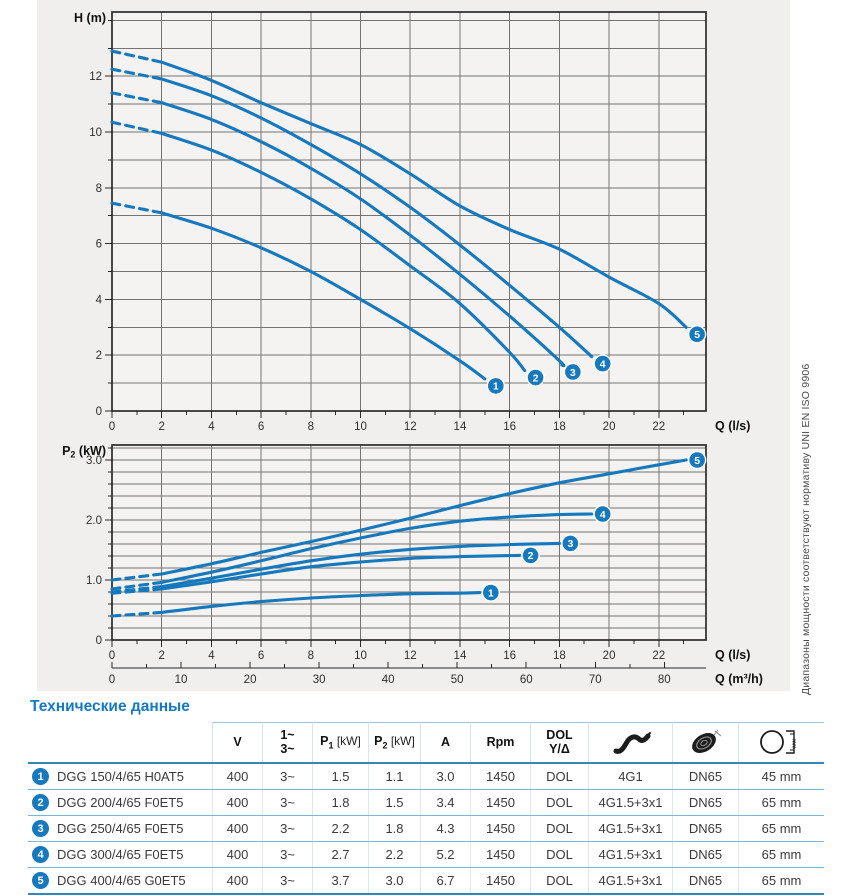  I want to click on y-axis-title: H (m), so click(90, 18).